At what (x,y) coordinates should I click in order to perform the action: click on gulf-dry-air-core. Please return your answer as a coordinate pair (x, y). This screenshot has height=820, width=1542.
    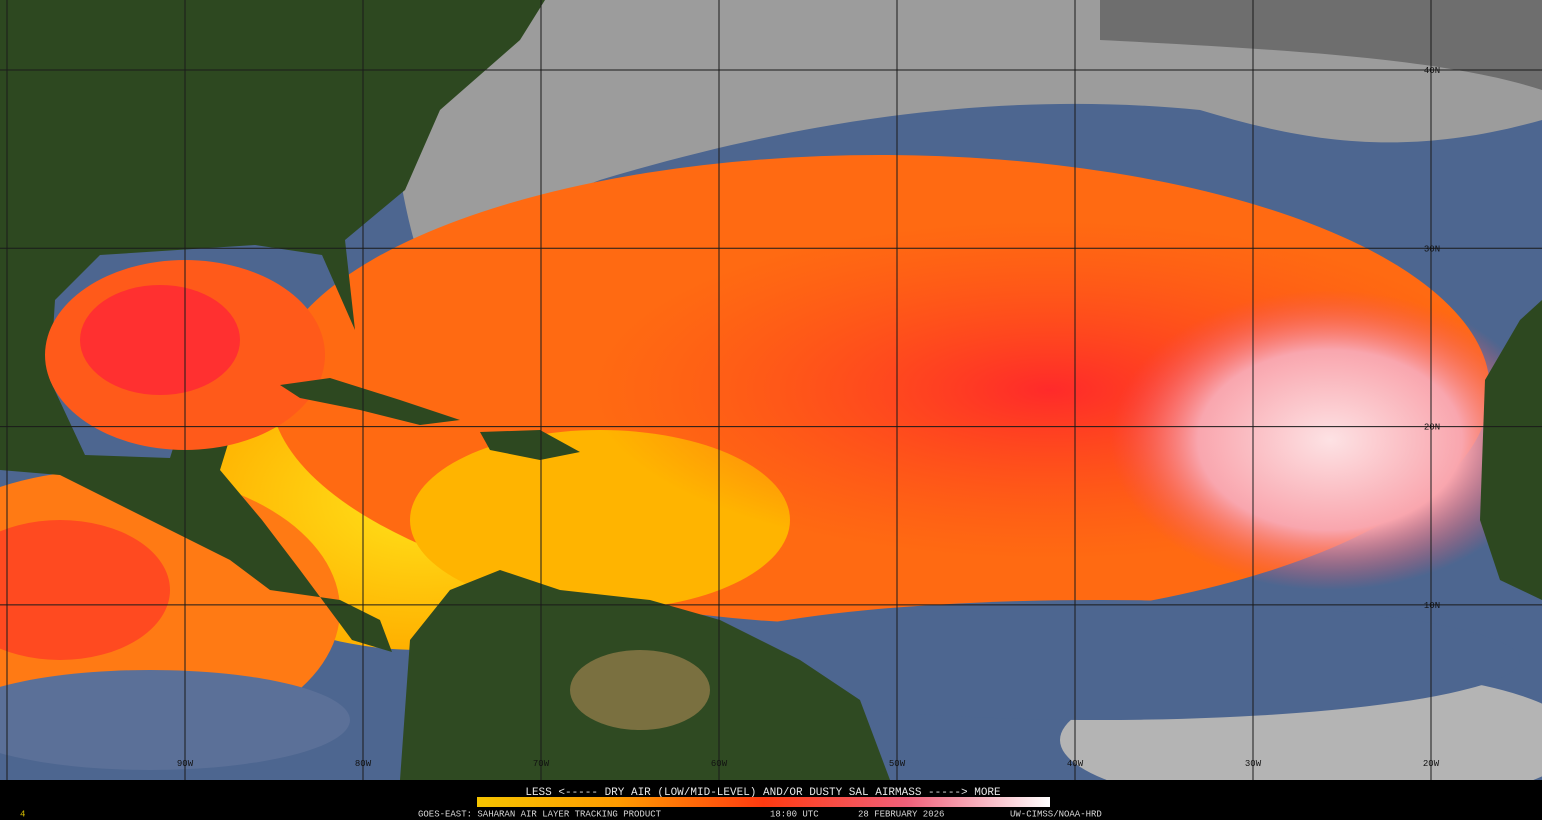
    Looking at the image, I should click on (160, 340).